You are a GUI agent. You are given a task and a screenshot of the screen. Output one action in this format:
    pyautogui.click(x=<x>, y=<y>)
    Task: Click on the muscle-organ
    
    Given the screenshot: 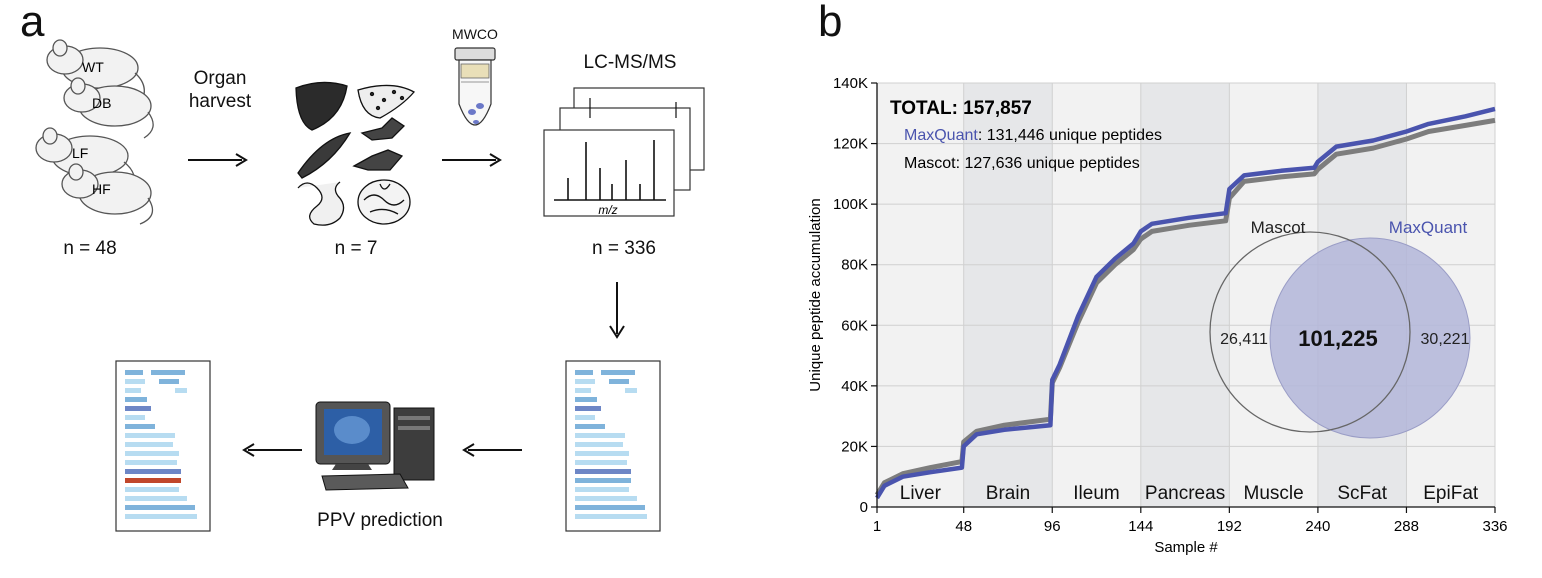 What is the action you would take?
    pyautogui.click(x=324, y=155)
    